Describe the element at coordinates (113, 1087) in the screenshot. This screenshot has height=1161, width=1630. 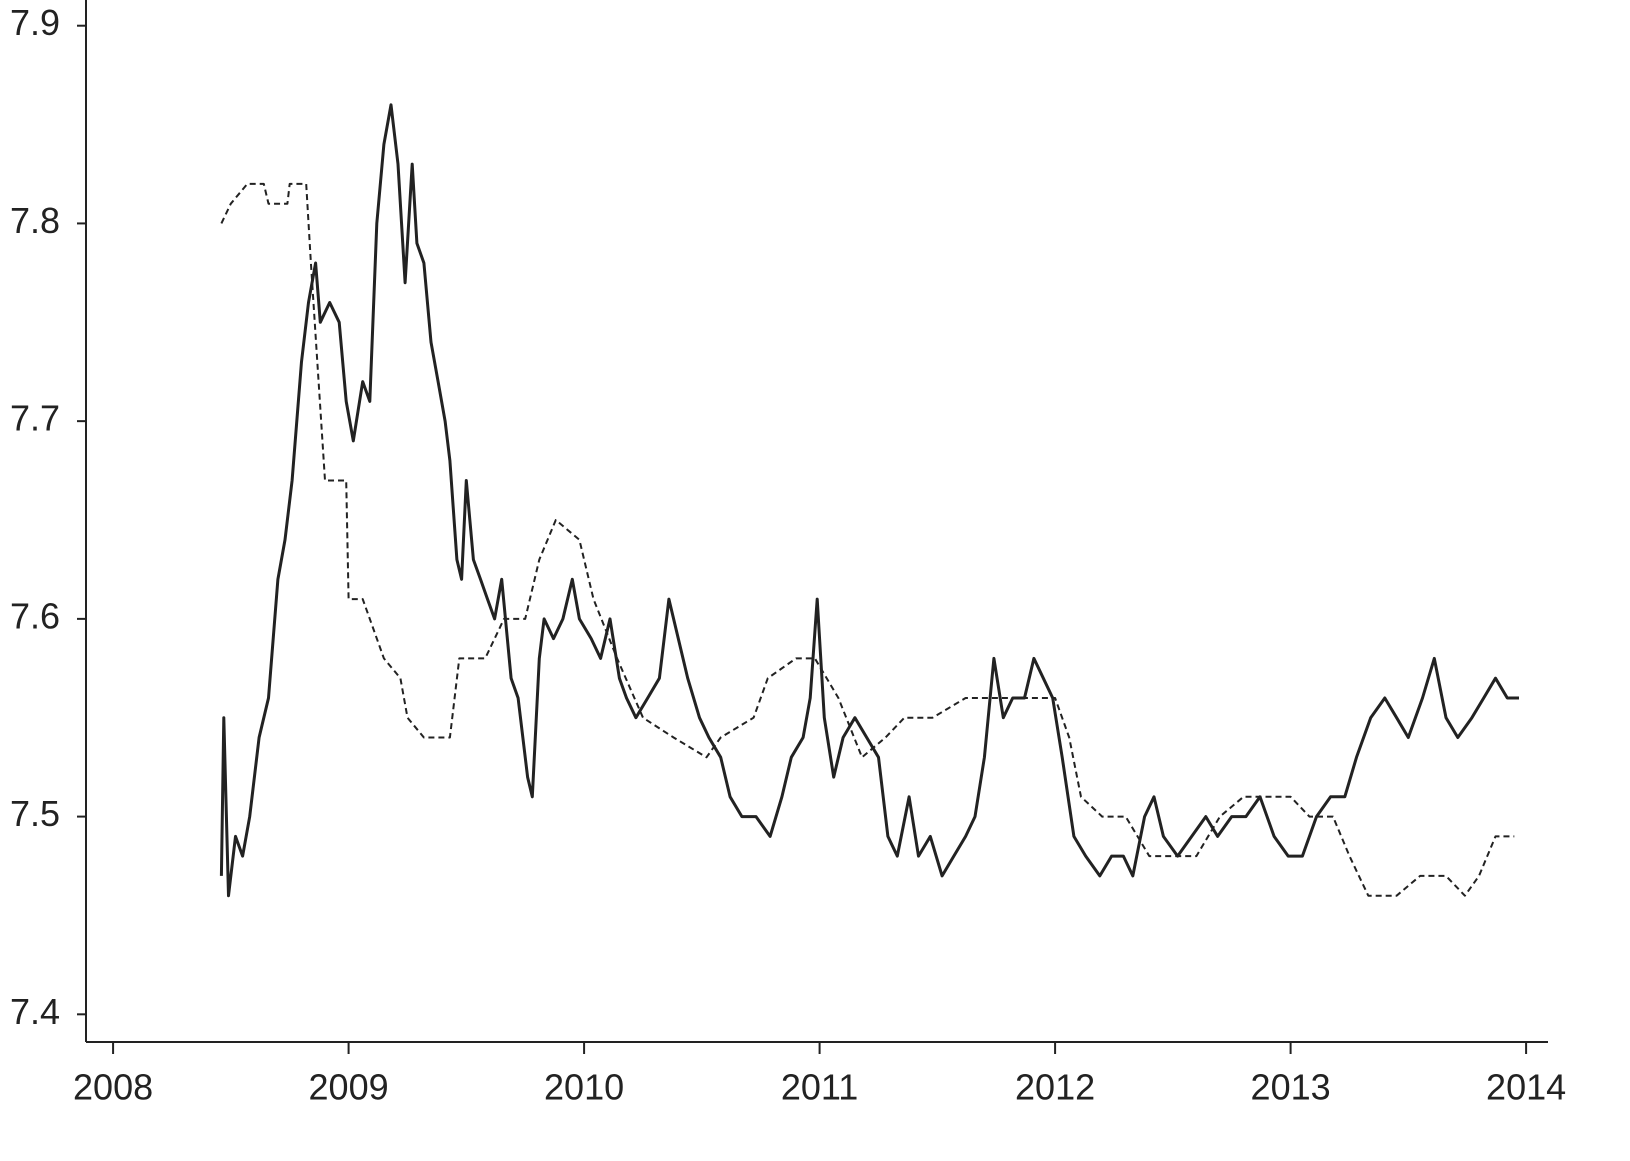
I see `x-tick-label: 2008` at that location.